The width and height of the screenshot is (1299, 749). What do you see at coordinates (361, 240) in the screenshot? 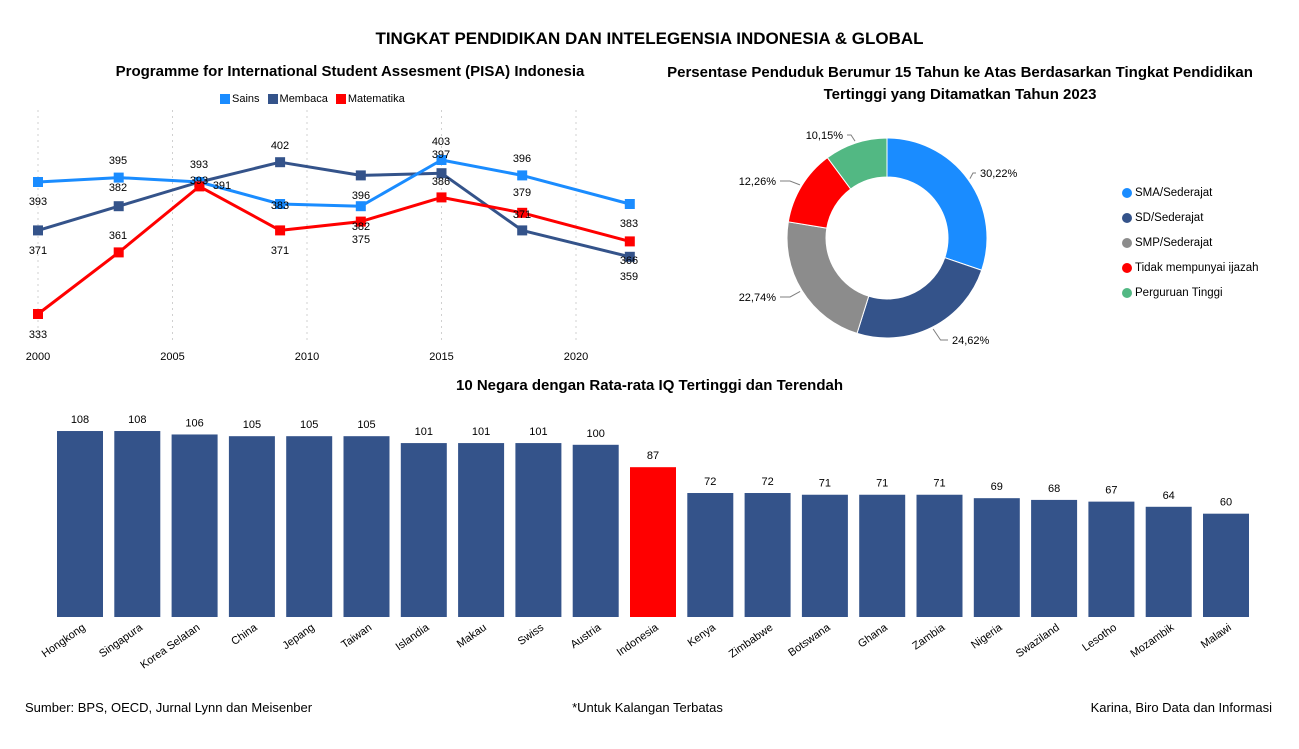
I see `data-label-matematika: 375` at bounding box center [361, 240].